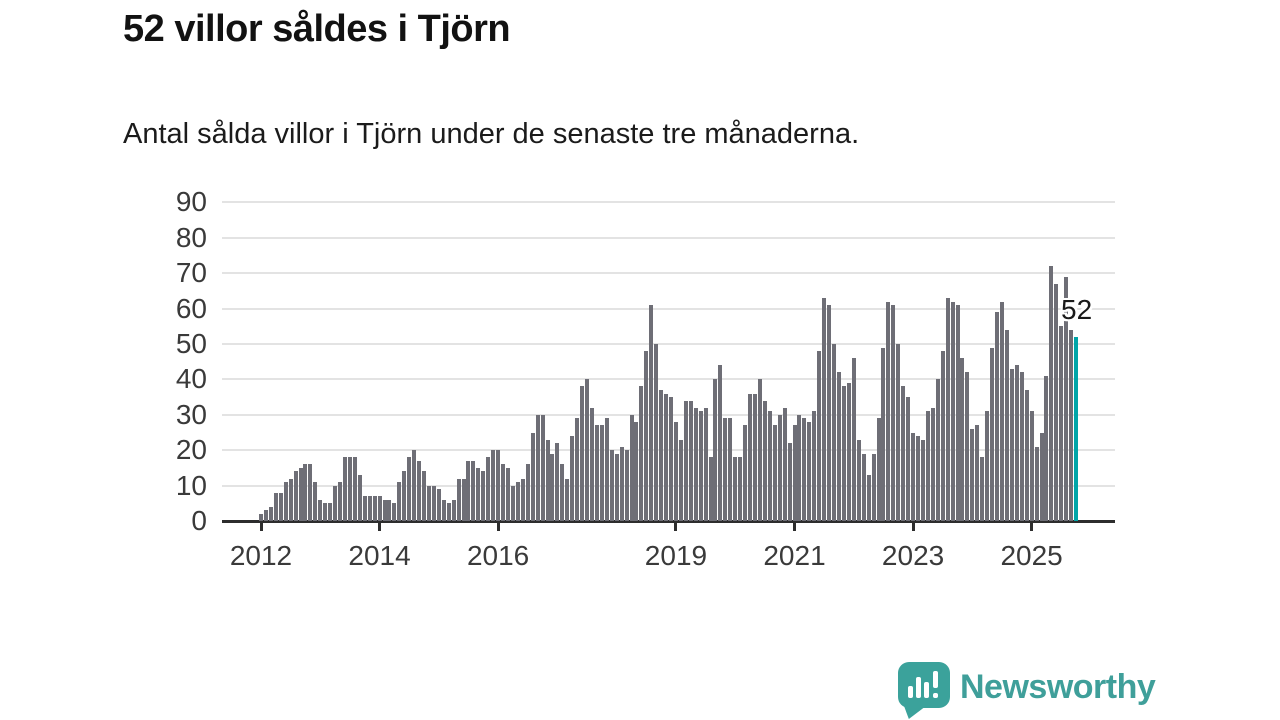  What do you see at coordinates (1028, 690) in the screenshot?
I see `newsworthy-logo: Newsworthy` at bounding box center [1028, 690].